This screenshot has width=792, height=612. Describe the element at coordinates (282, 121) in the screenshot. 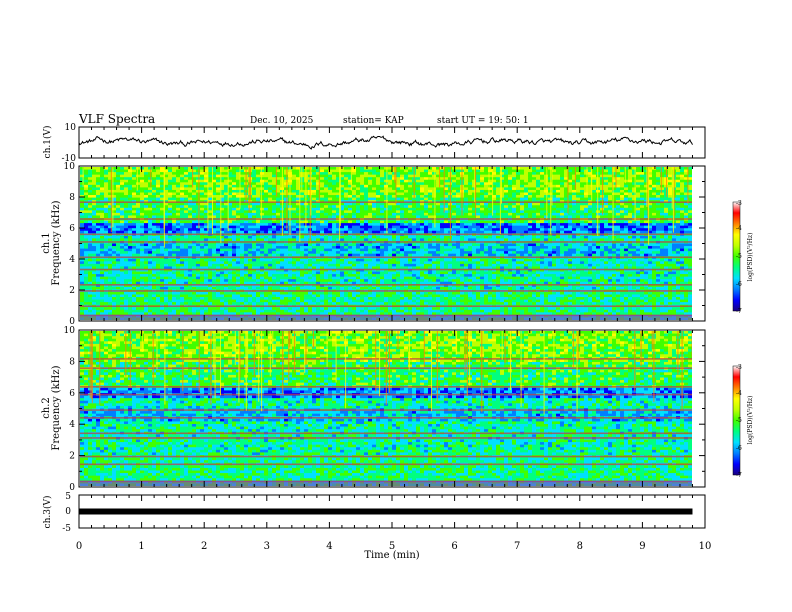

I see `date-label: Dec. 10, 2025` at that location.